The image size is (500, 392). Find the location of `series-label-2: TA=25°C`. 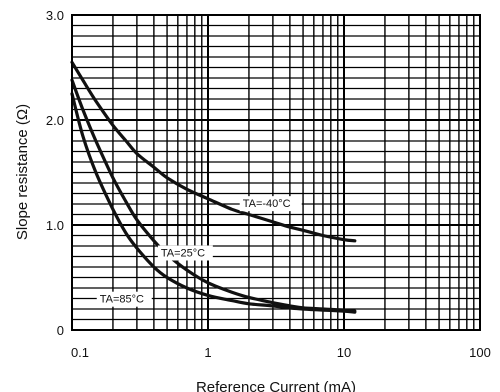

series-label-2: TA=25°C is located at coordinates (183, 254).